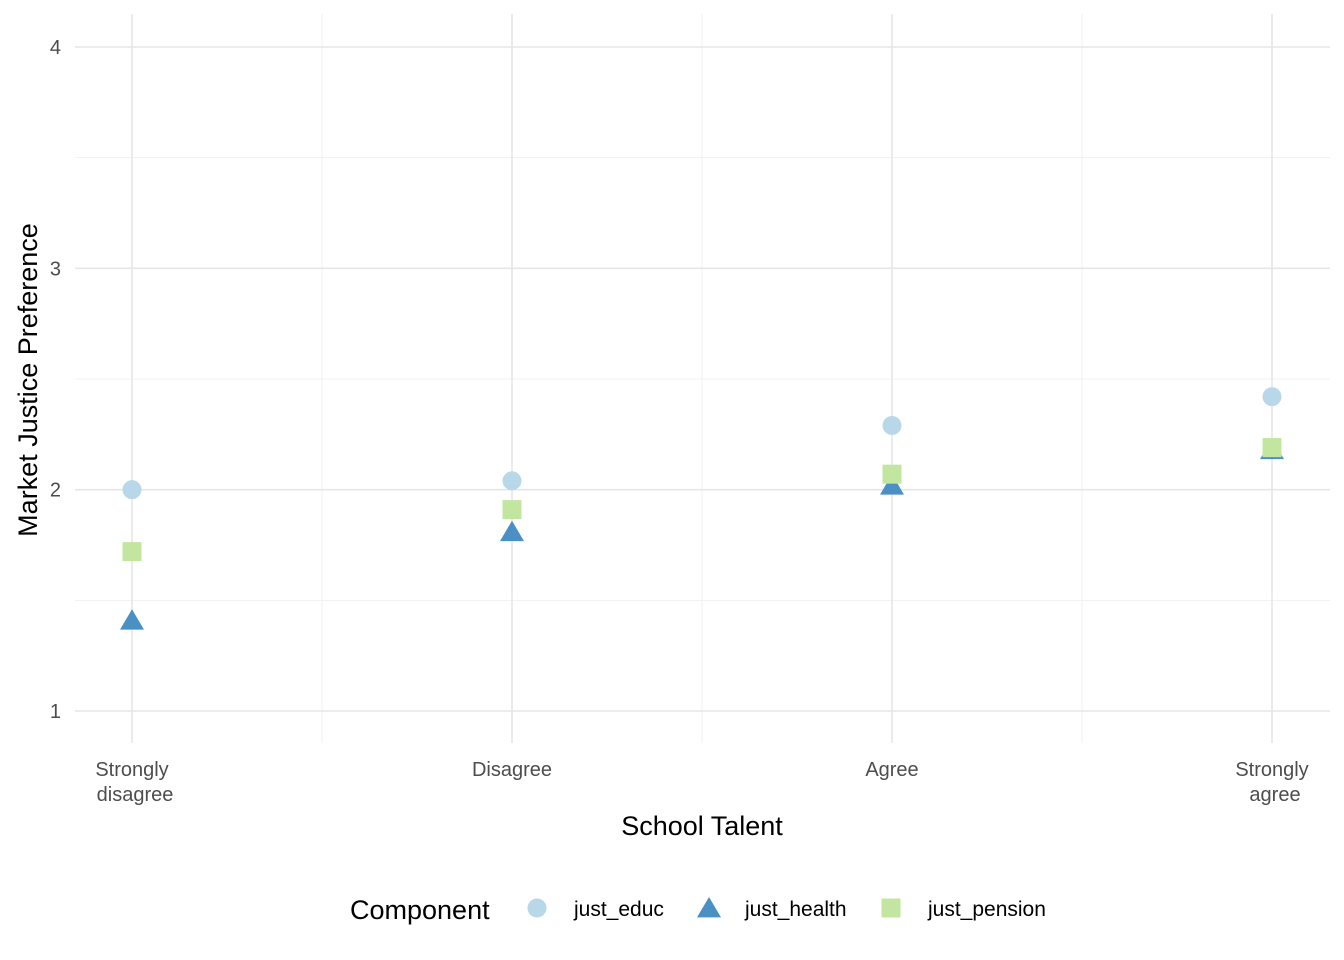 The height and width of the screenshot is (960, 1344). Describe the element at coordinates (795, 909) in the screenshot. I see `legend-label-just_health: just_health` at that location.